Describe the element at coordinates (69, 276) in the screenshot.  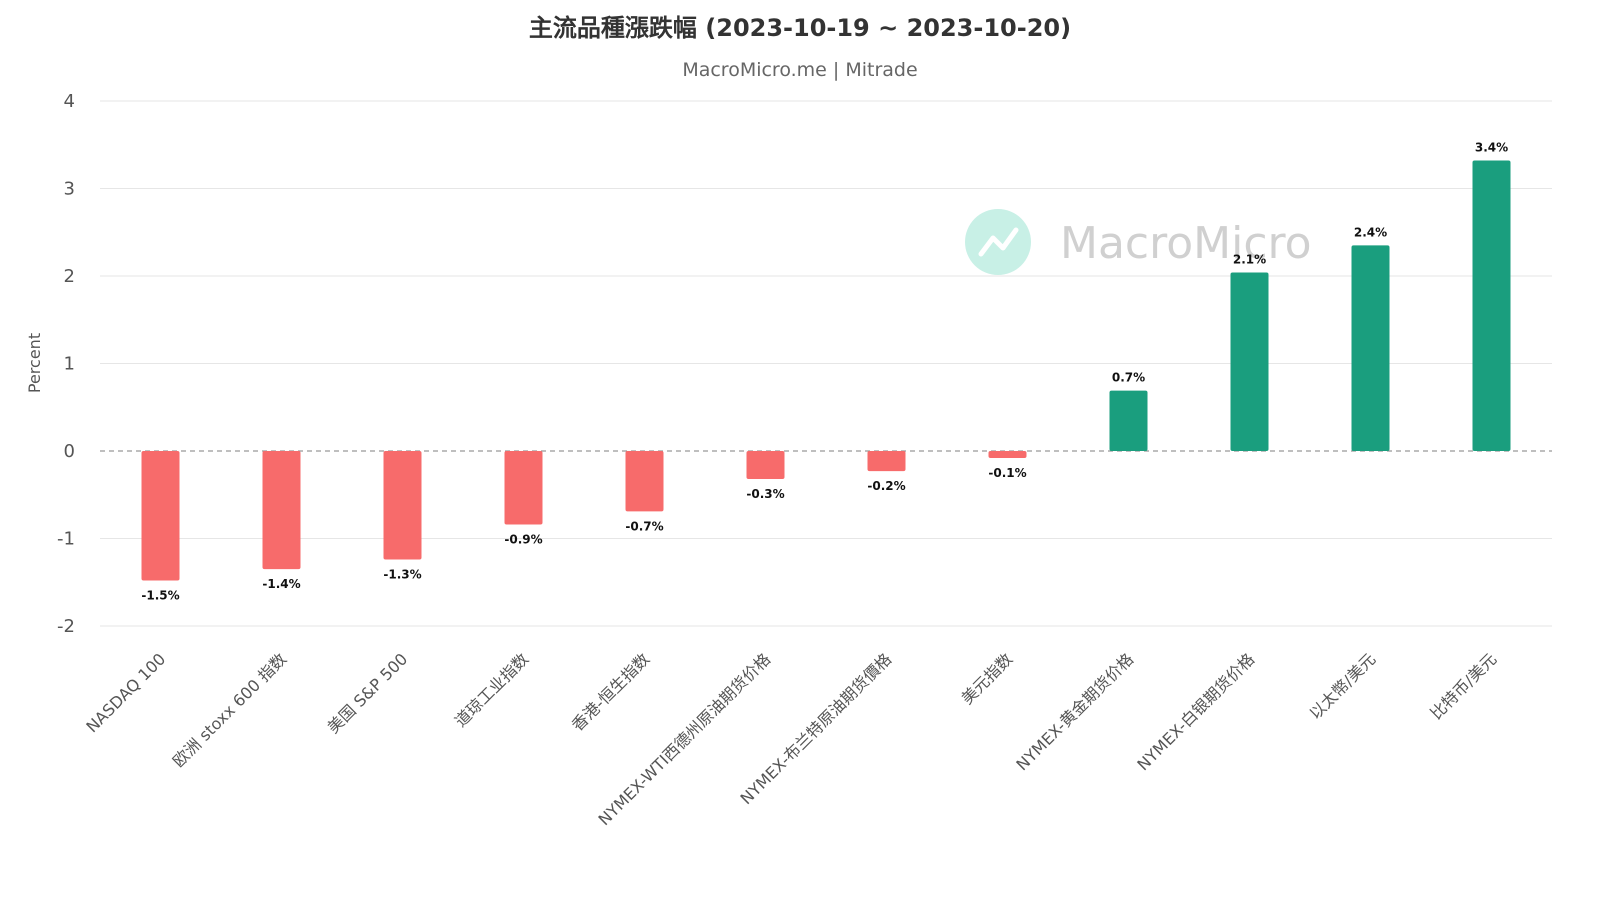
I see `y-tick-label: 2` at that location.